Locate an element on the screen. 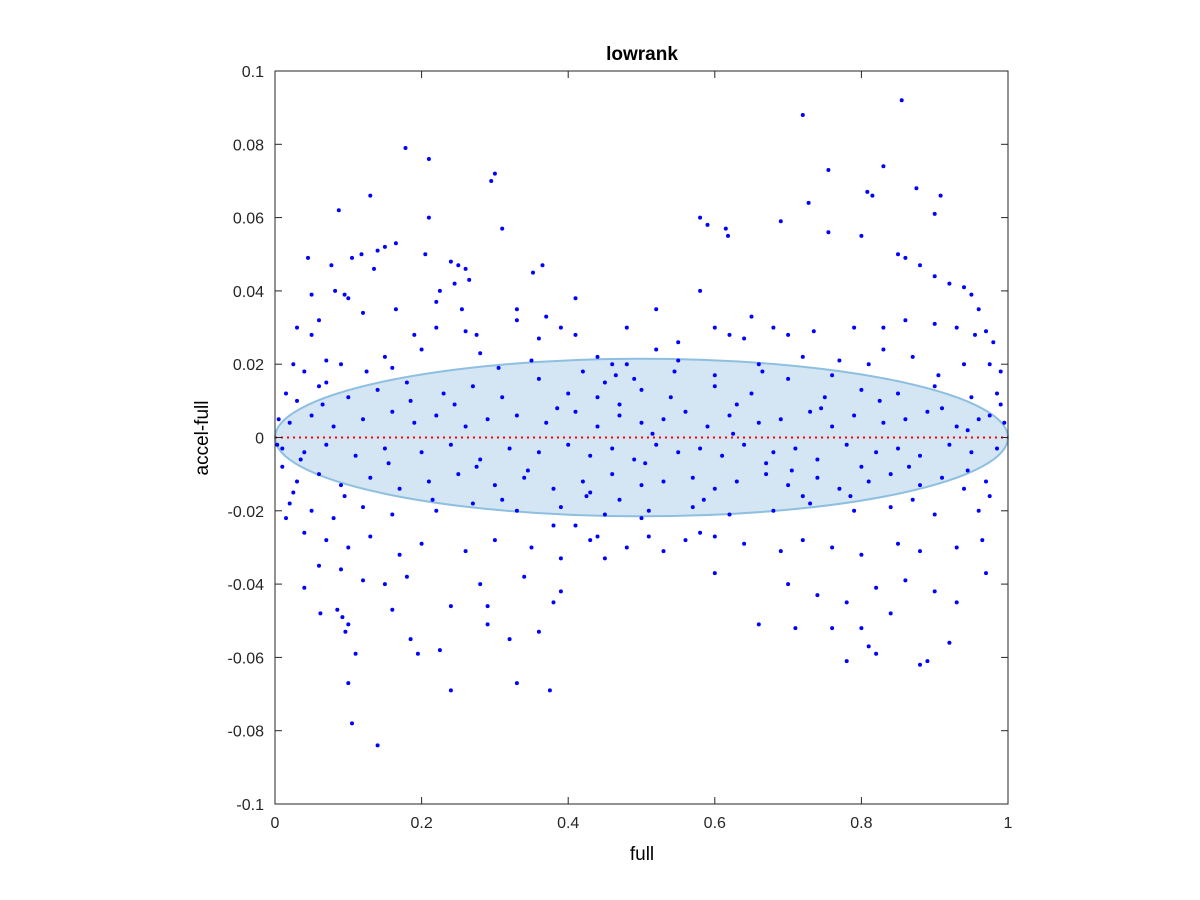 Image resolution: width=1200 pixels, height=900 pixels. x-tick-label: 0.2 is located at coordinates (421, 823).